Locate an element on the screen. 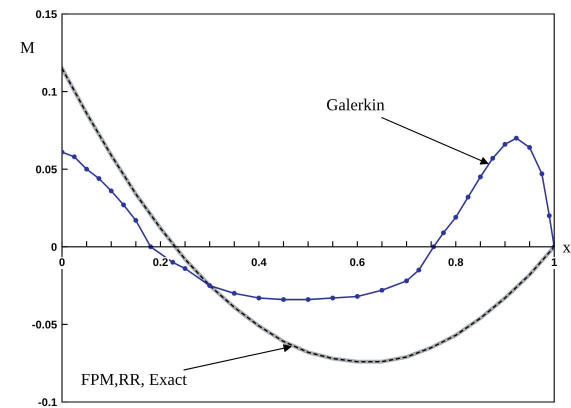 The width and height of the screenshot is (571, 408). x-tick-label: 0.6 is located at coordinates (357, 262).